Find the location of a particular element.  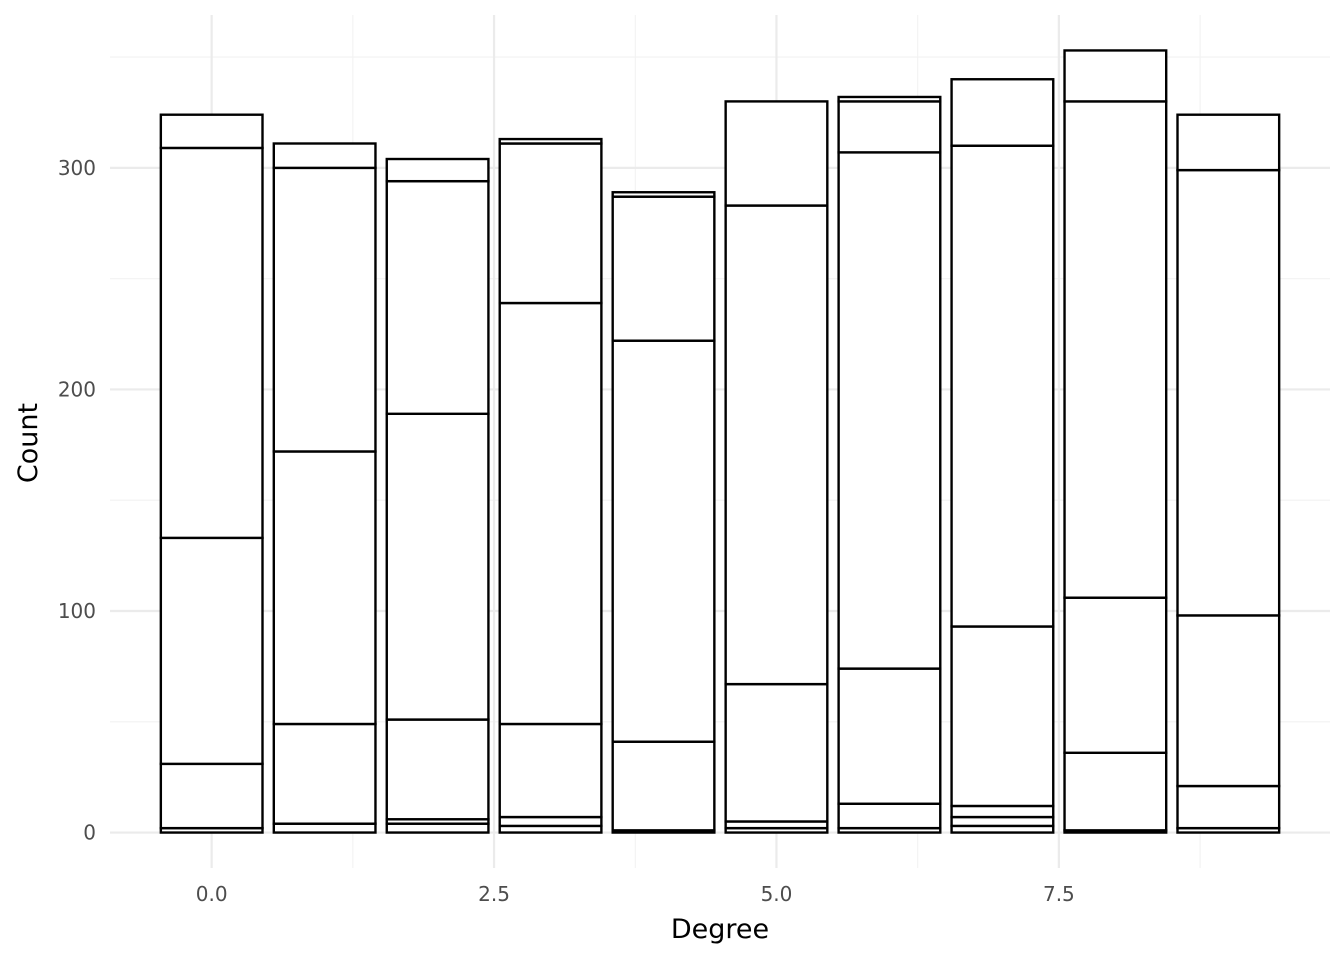

x-tick-label: 0.0 is located at coordinates (212, 894).